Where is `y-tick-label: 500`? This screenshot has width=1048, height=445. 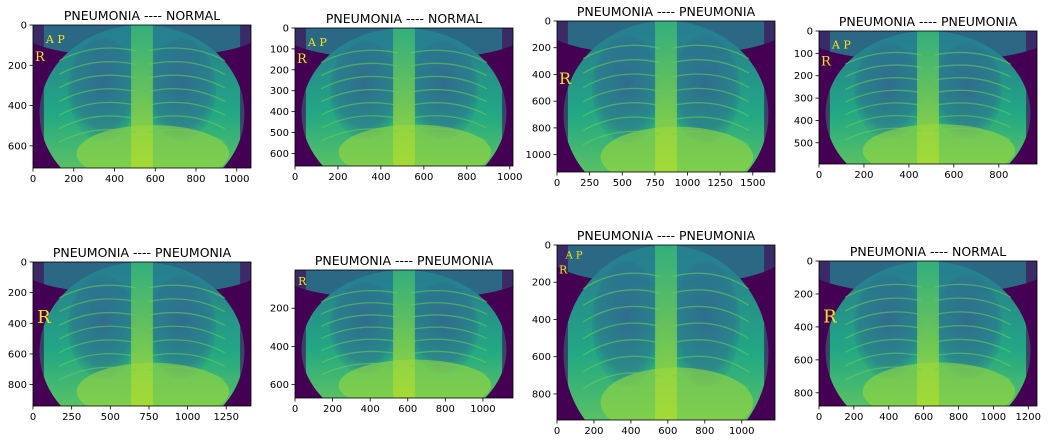
y-tick-label: 500 is located at coordinates (279, 133).